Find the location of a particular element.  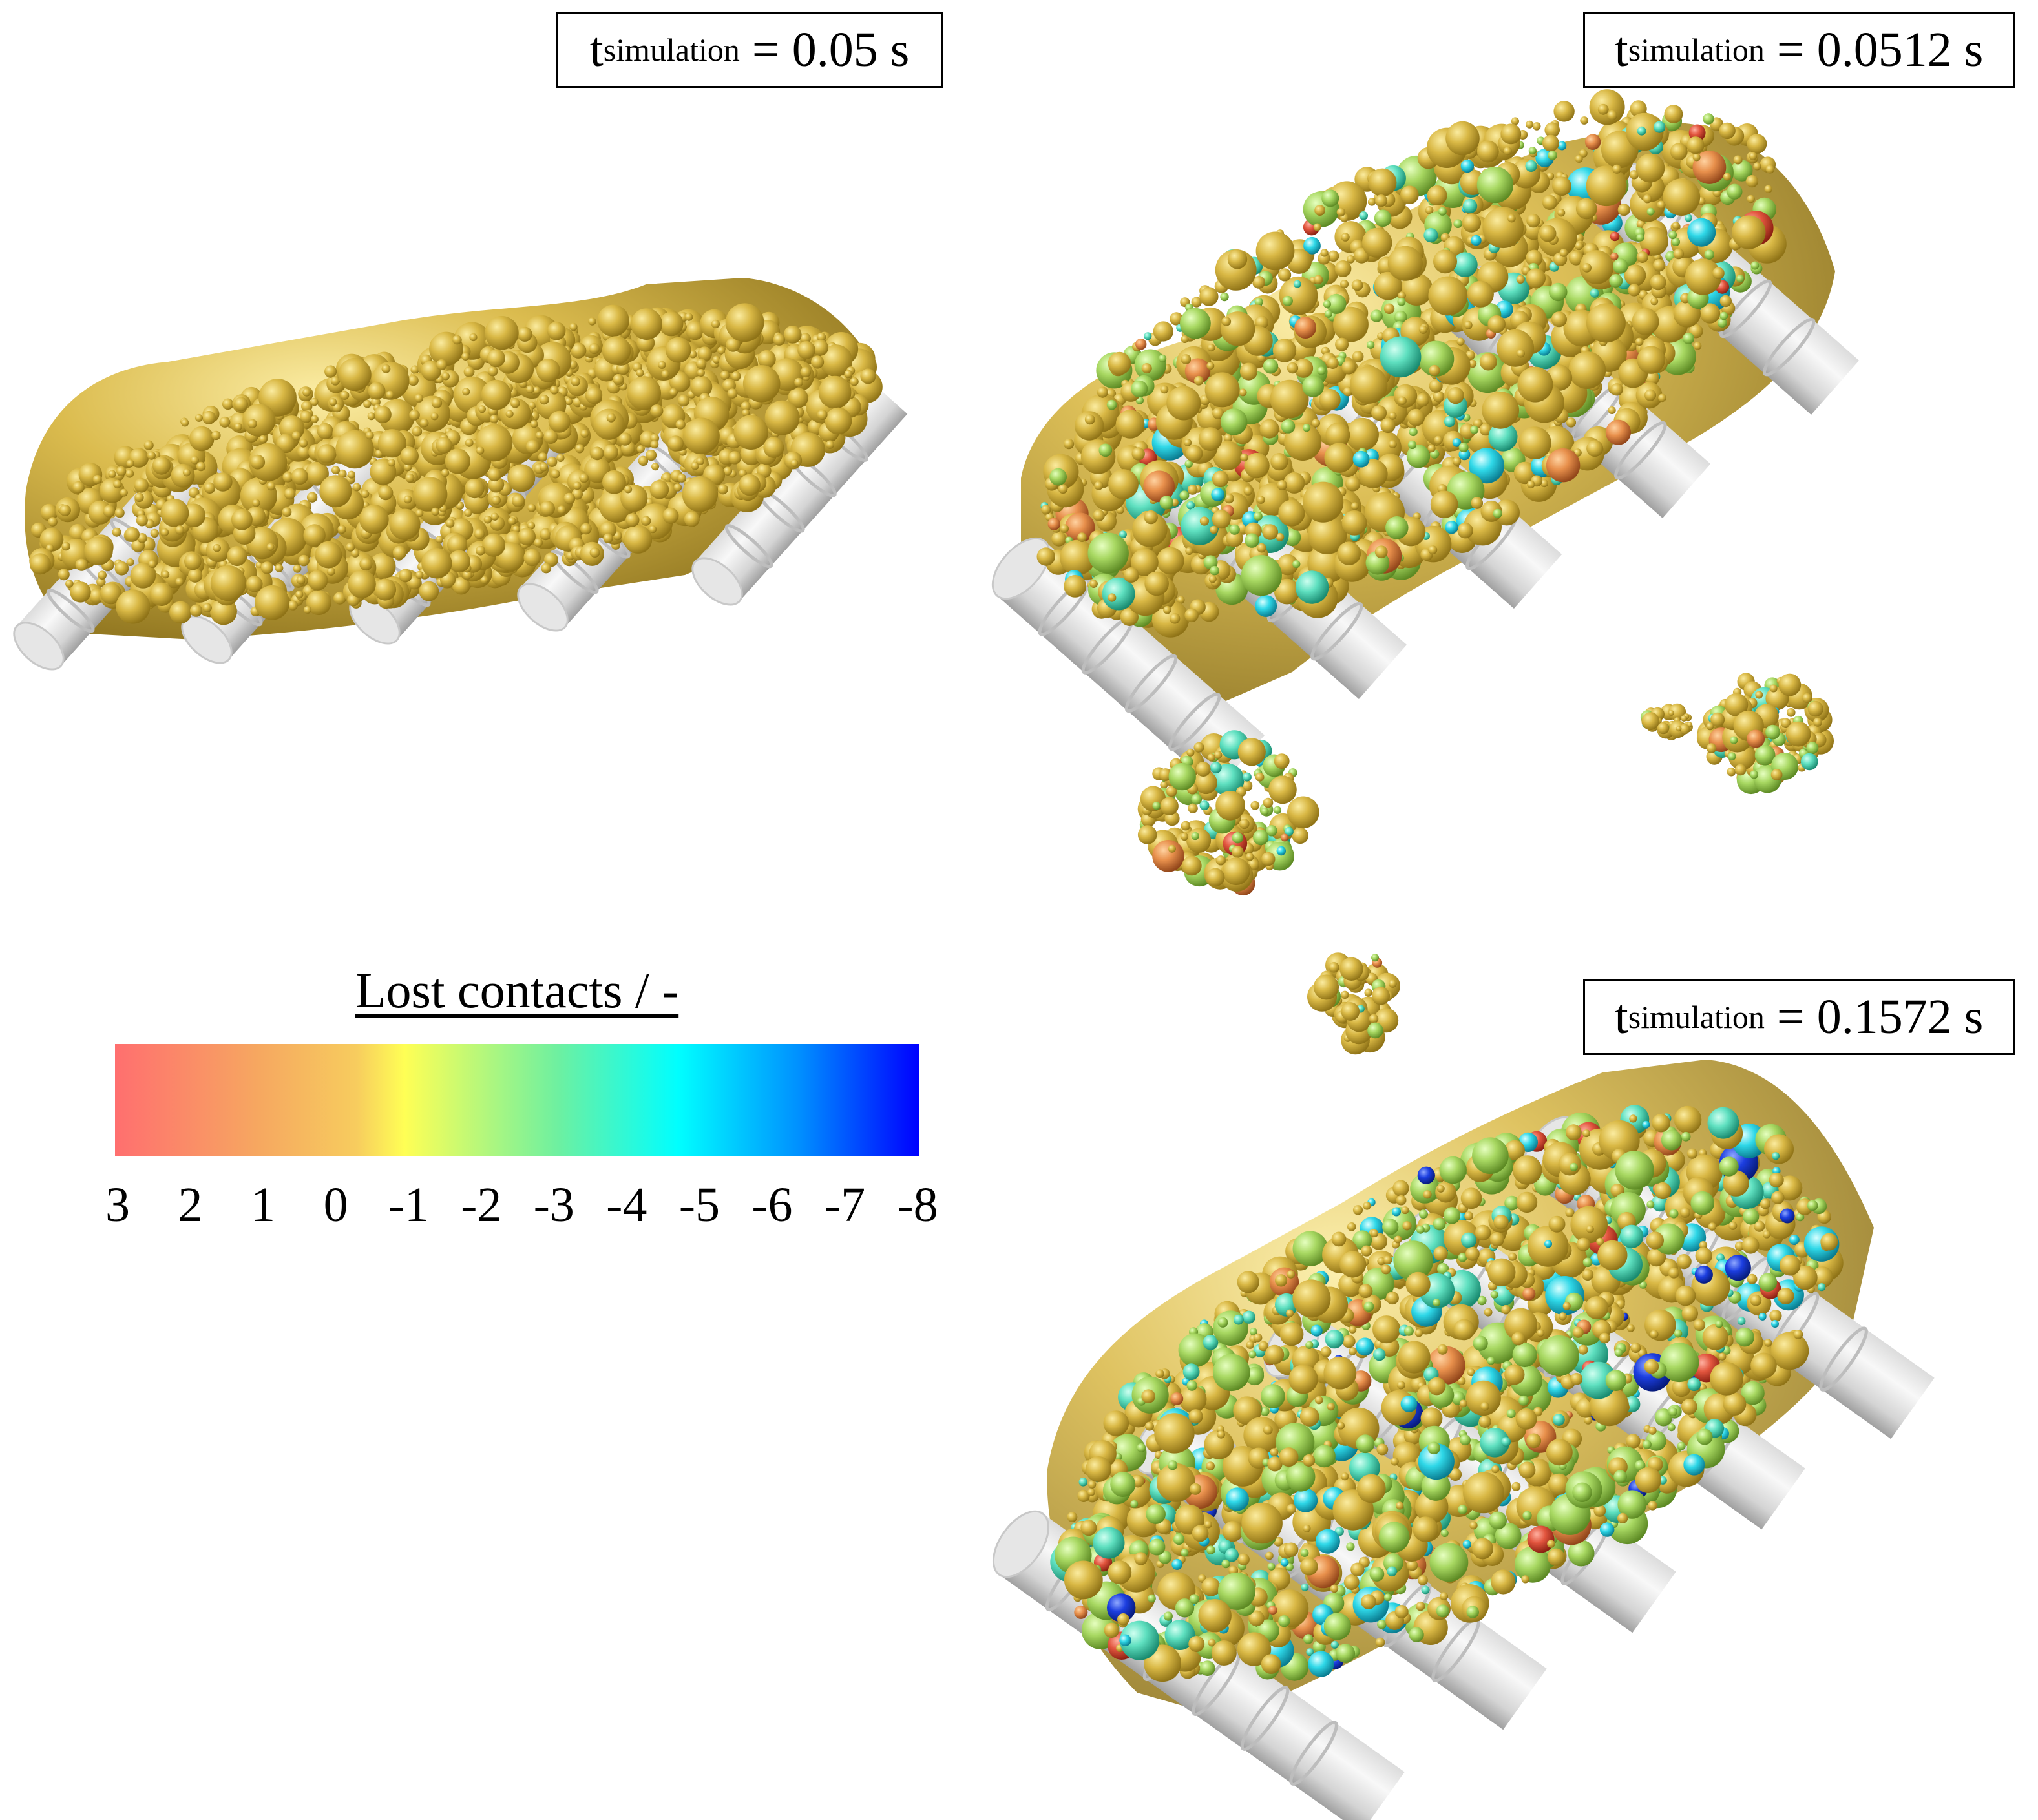

colorbar-tick-label: -5 is located at coordinates (699, 1205).